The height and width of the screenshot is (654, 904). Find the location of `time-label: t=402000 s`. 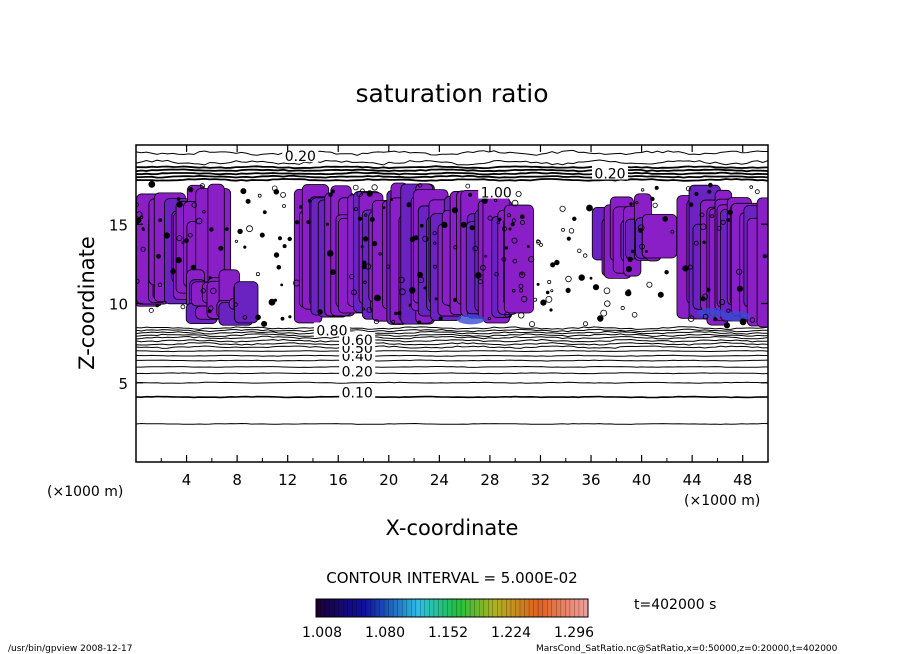

time-label: t=402000 s is located at coordinates (675, 605).